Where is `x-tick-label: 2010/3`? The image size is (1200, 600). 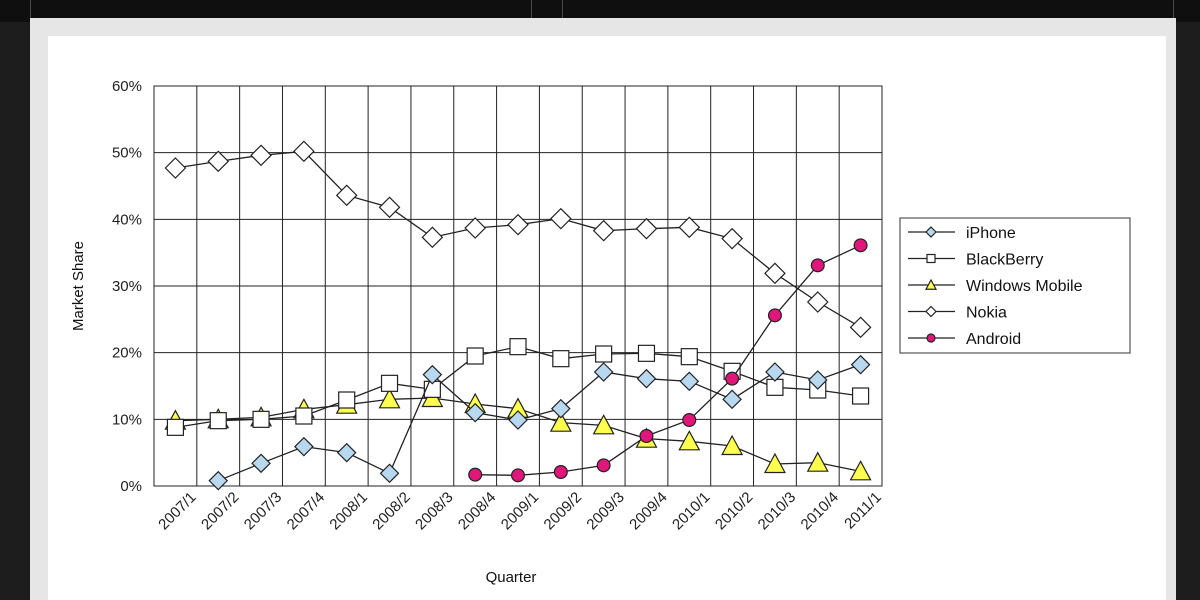
x-tick-label: 2010/3 is located at coordinates (777, 511).